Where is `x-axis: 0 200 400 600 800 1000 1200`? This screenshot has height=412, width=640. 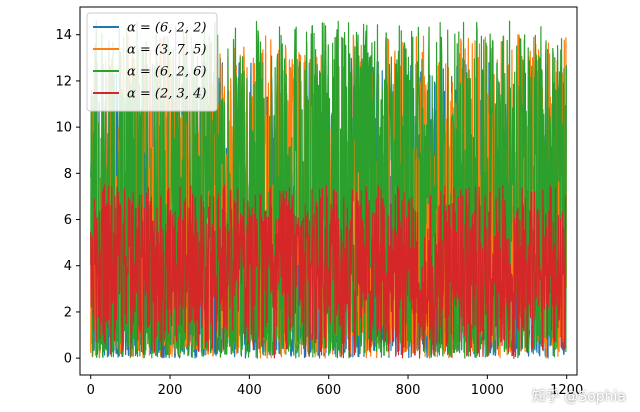 x-axis: 0 200 400 600 800 1000 1200 is located at coordinates (335, 386).